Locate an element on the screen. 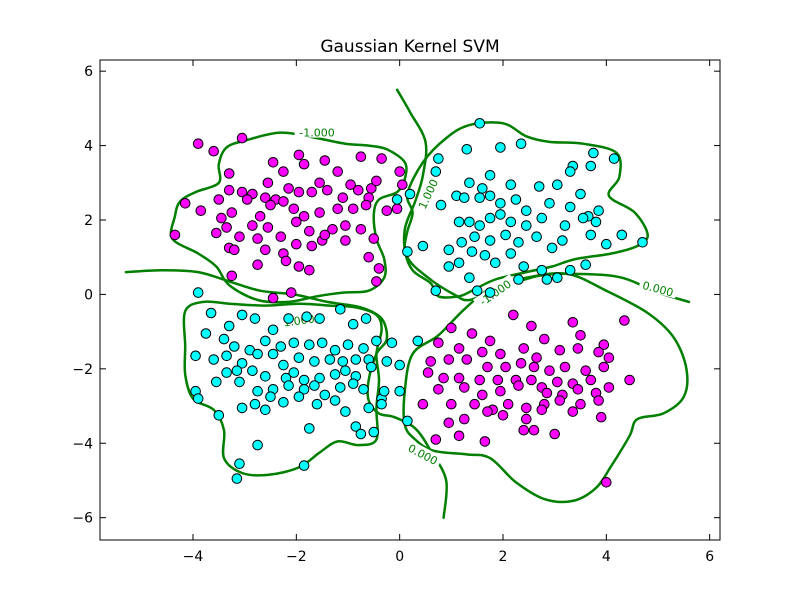 This screenshot has width=800, height=600. x-tick-label: 6 is located at coordinates (709, 557).